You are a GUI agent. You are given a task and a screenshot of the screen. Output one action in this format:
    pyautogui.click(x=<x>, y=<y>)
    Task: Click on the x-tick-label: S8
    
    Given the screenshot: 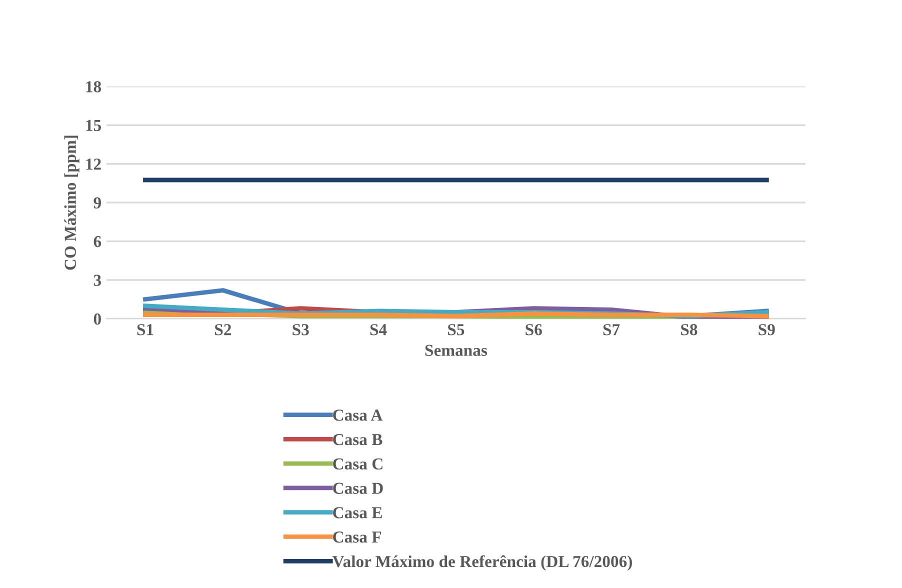 What is the action you would take?
    pyautogui.click(x=689, y=330)
    